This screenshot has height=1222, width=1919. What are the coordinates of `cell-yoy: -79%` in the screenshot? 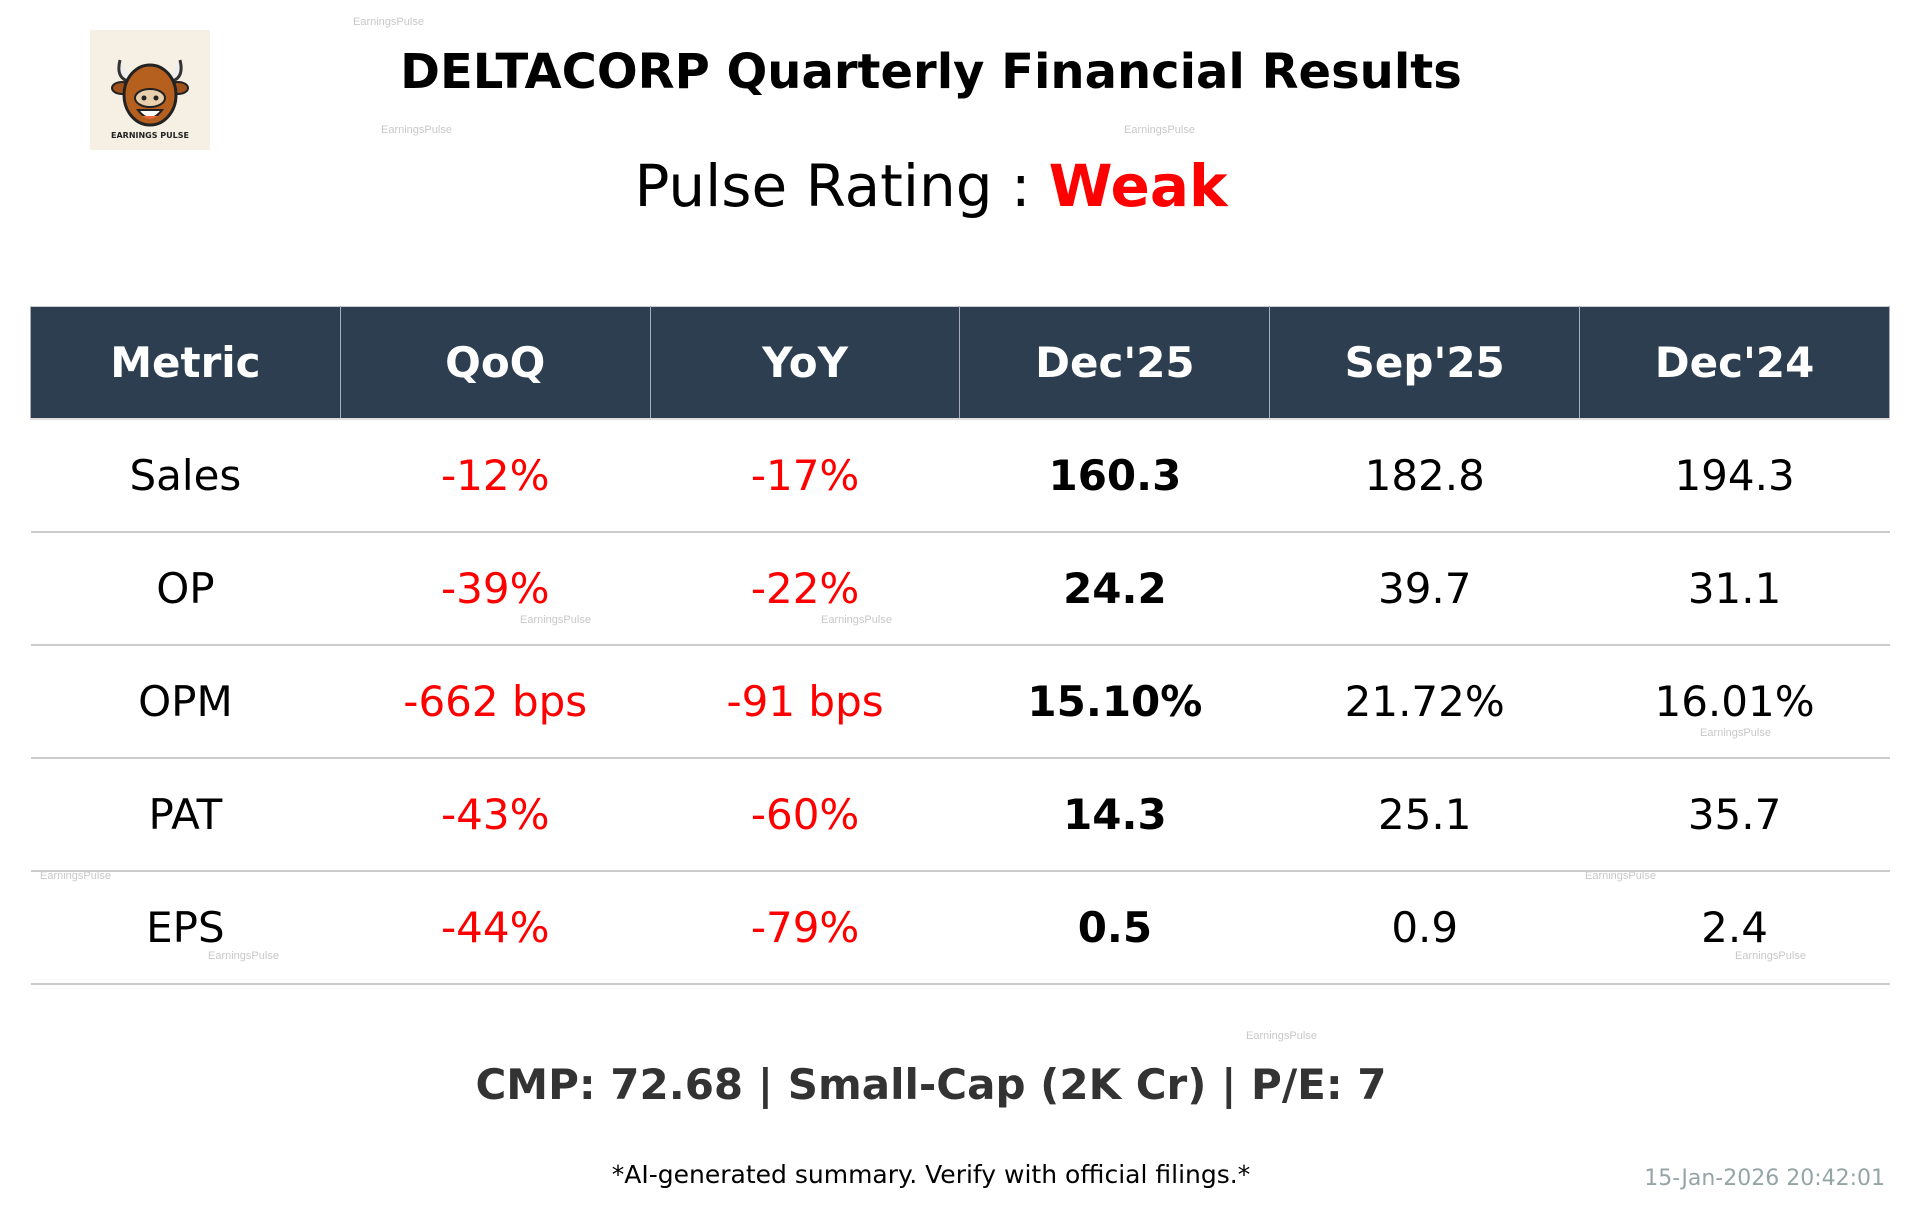 It's located at (805, 928).